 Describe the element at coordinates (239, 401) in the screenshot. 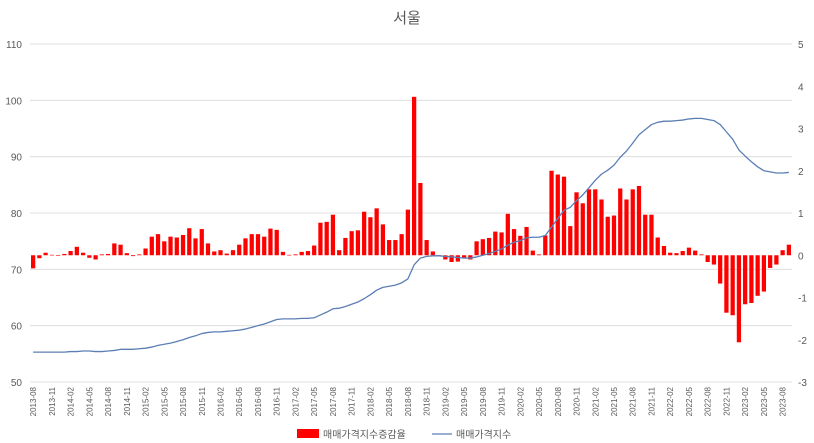

I see `x-tick-label: 2016-05` at that location.